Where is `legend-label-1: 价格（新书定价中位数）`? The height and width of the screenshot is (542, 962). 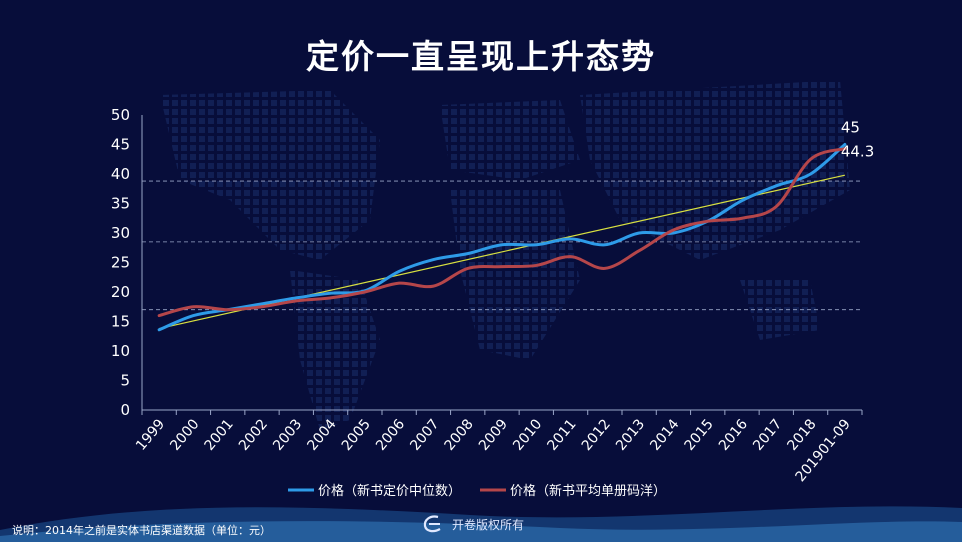
legend-label-1: 价格（新书定价中位数） is located at coordinates (389, 491).